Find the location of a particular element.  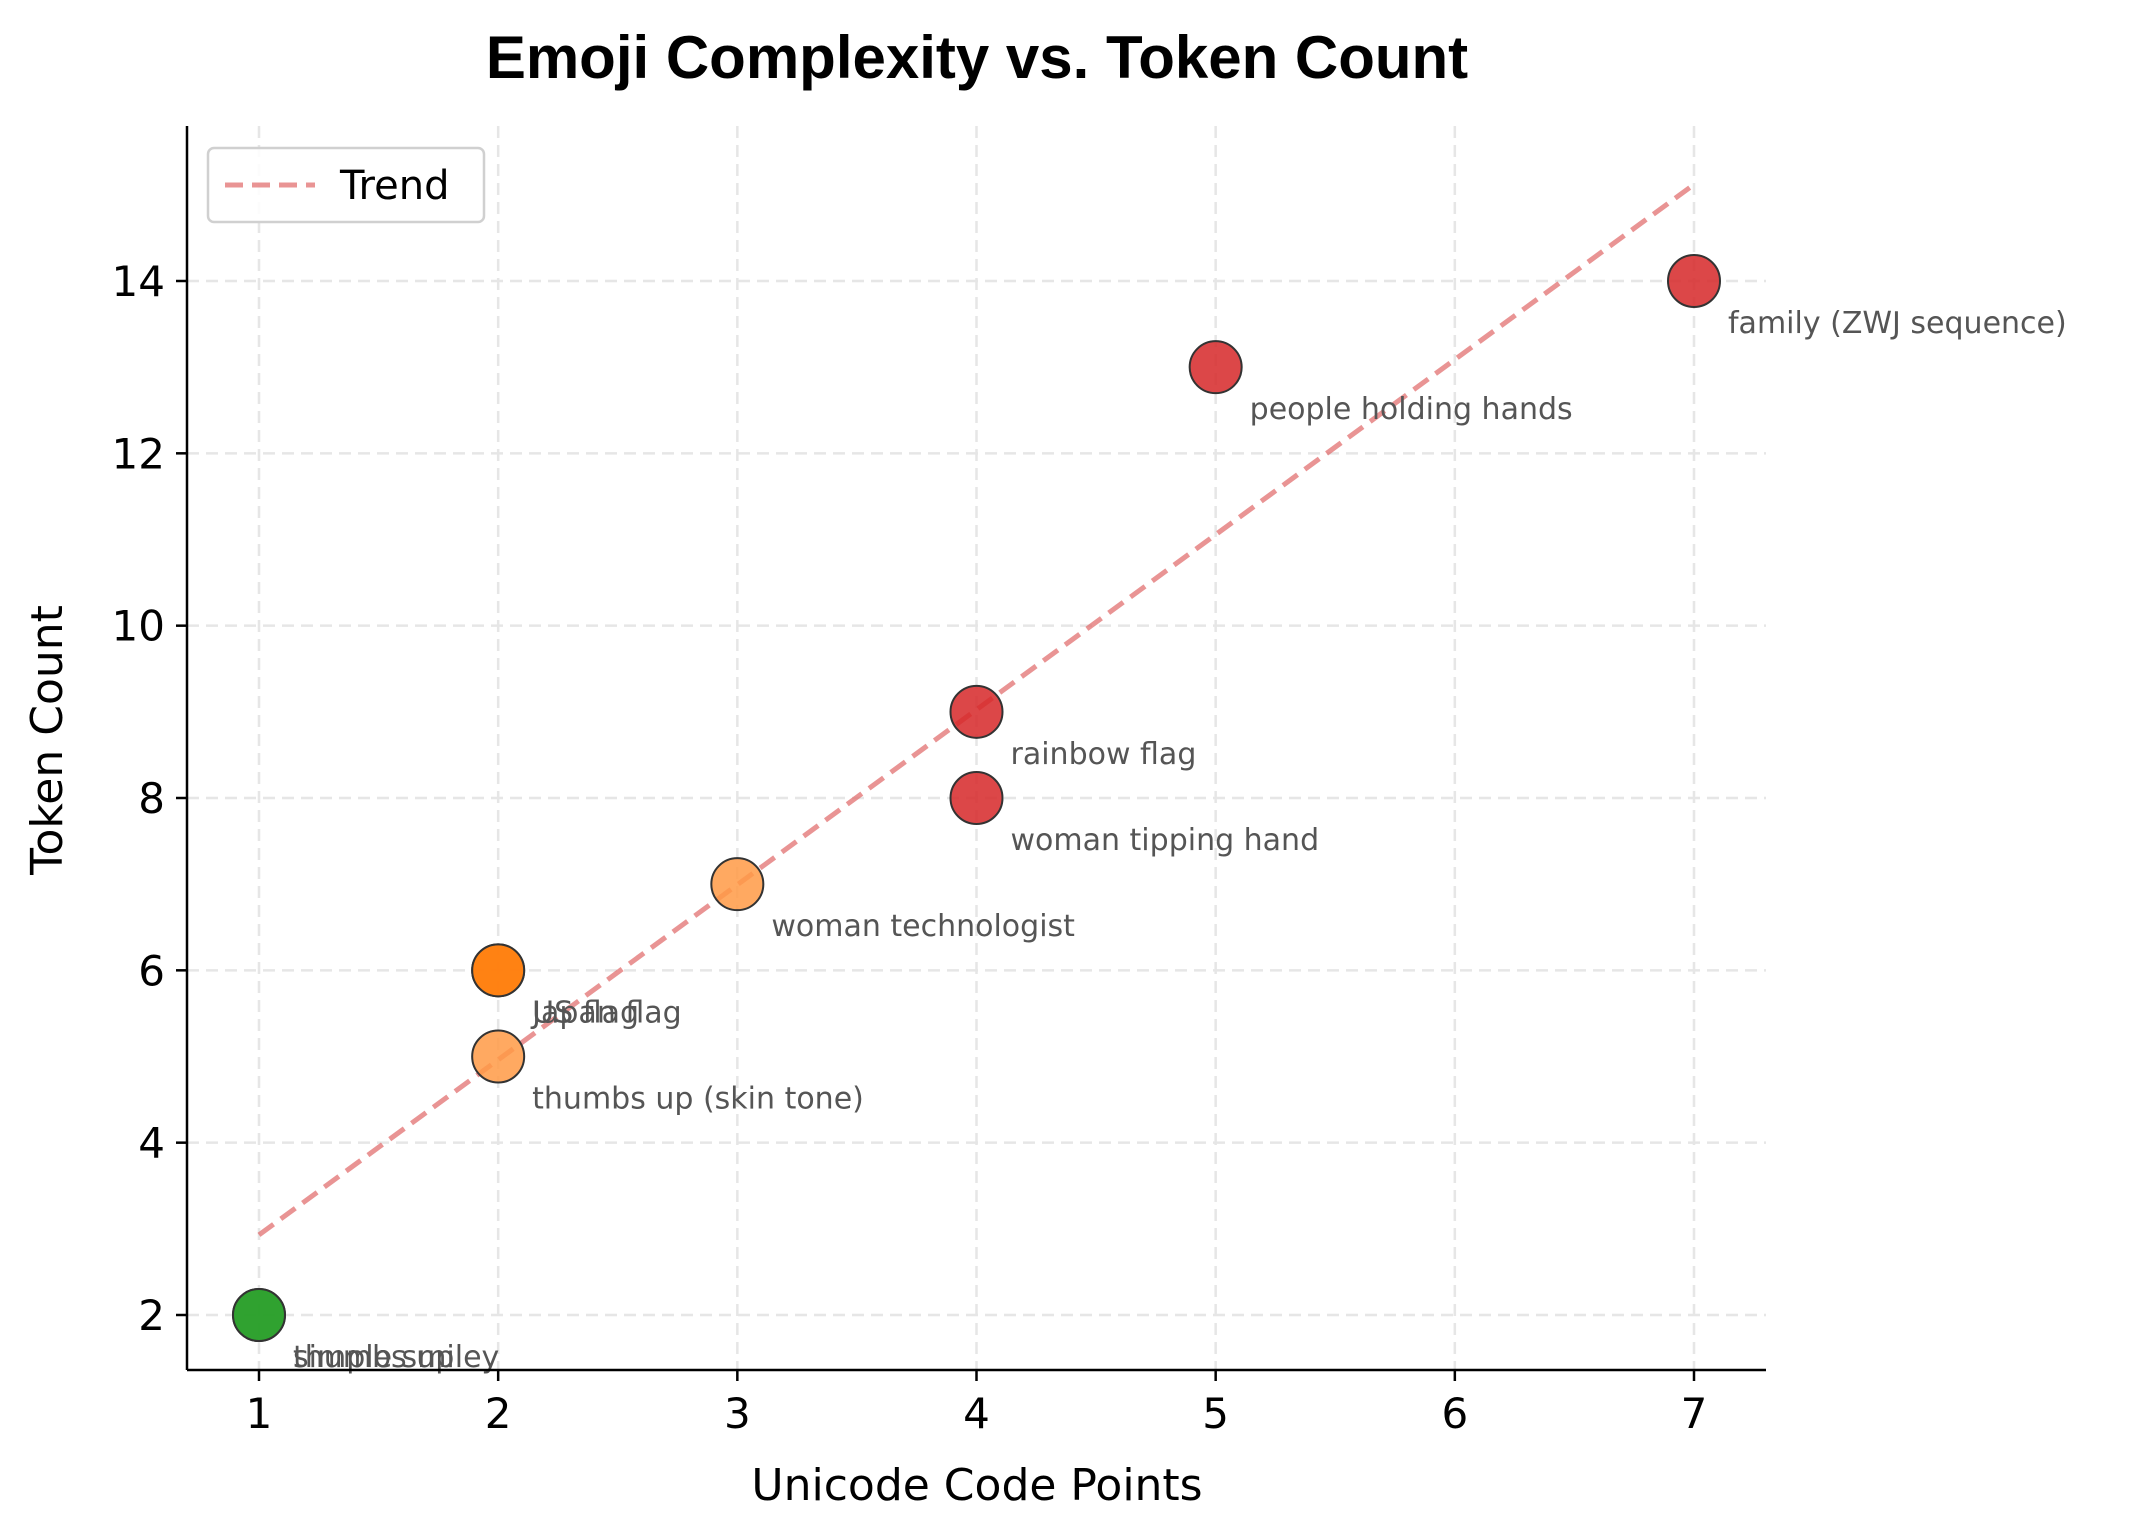

chart-title: Emoji Complexity vs. Token Count is located at coordinates (977, 57).